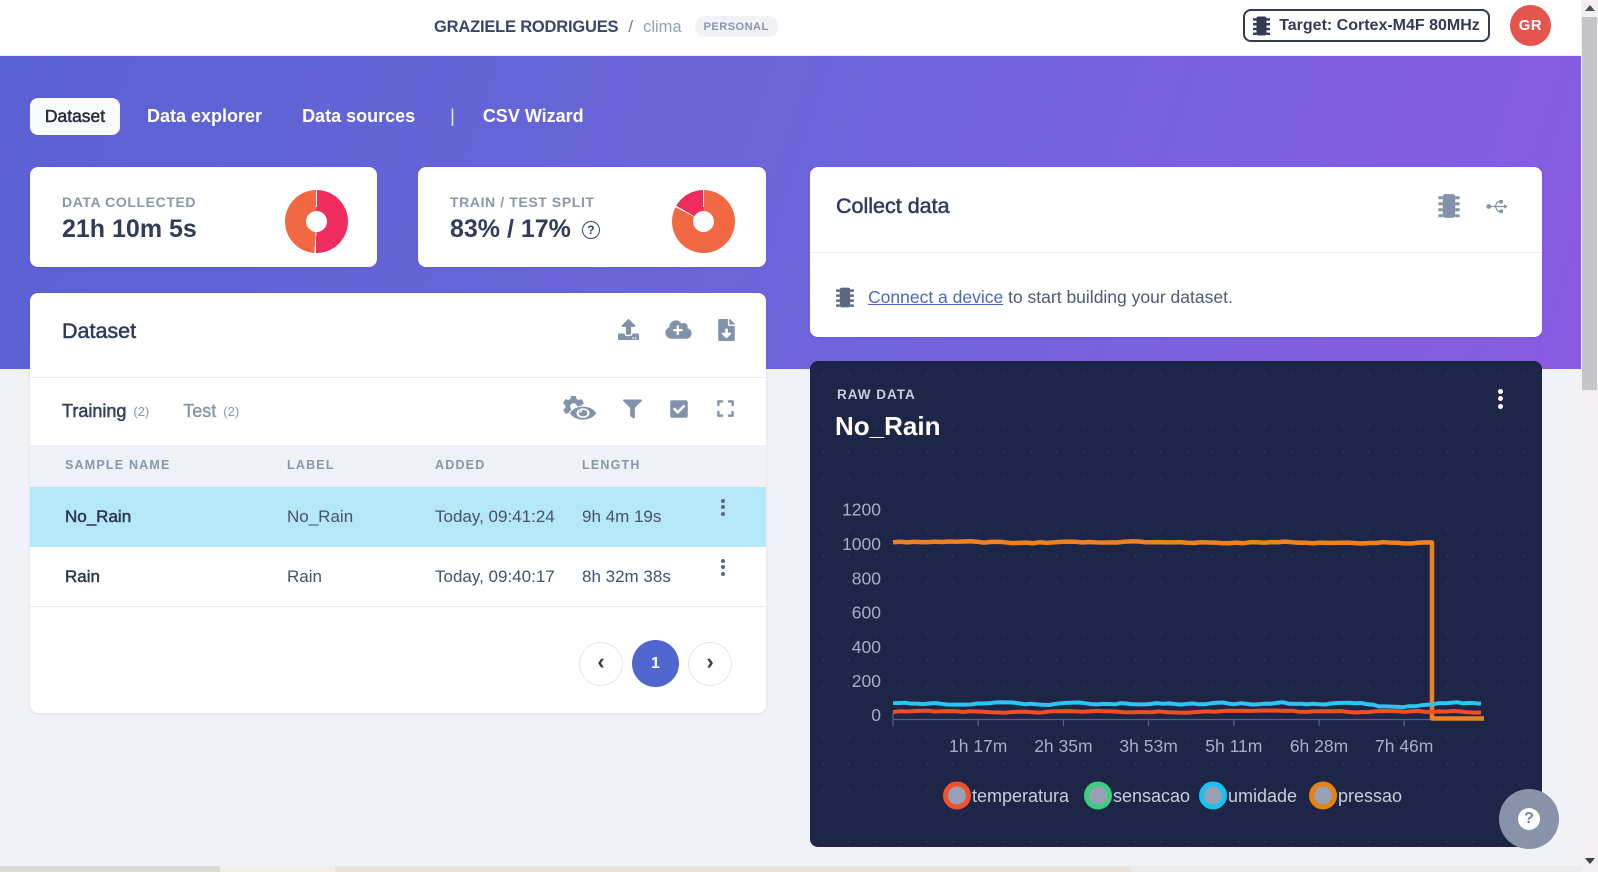  Describe the element at coordinates (866, 613) in the screenshot. I see `svg-text: 600` at that location.